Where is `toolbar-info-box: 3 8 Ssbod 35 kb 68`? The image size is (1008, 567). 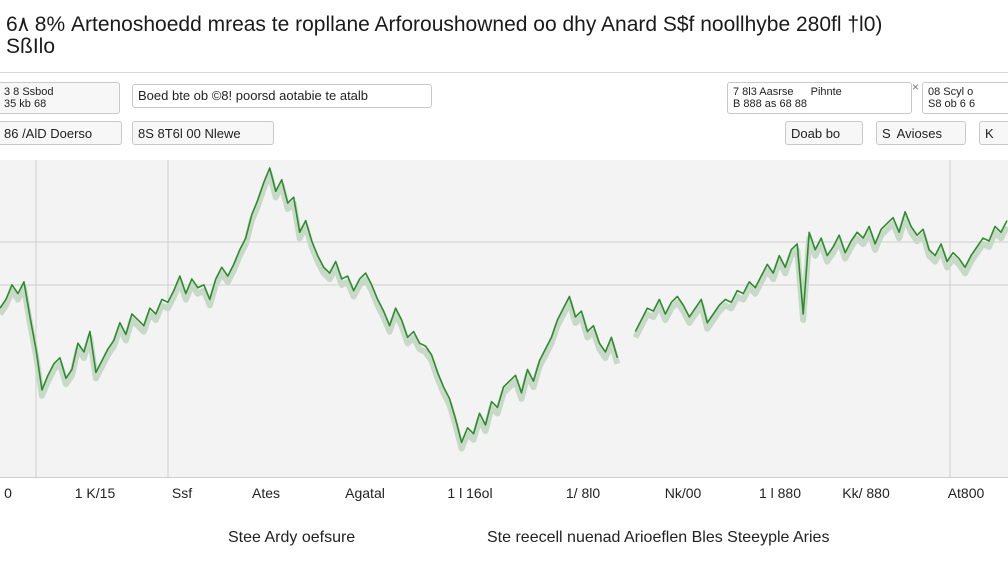 toolbar-info-box: 3 8 Ssbod 35 kb 68 is located at coordinates (60, 98).